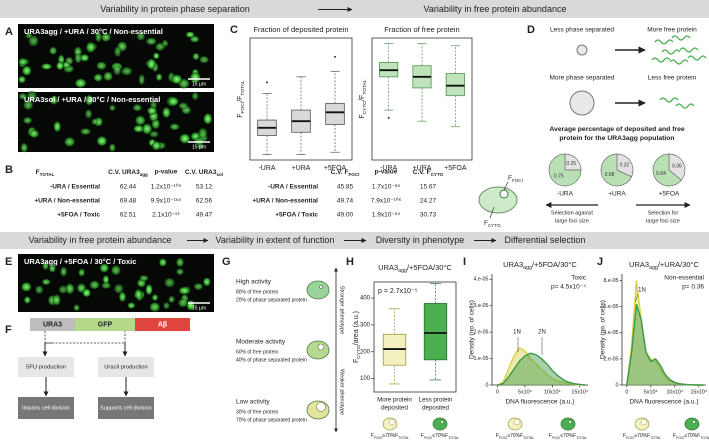 Image resolution: width=709 pixels, height=445 pixels. What do you see at coordinates (345, 215) in the screenshot?
I see `label: 49.00` at bounding box center [345, 215].